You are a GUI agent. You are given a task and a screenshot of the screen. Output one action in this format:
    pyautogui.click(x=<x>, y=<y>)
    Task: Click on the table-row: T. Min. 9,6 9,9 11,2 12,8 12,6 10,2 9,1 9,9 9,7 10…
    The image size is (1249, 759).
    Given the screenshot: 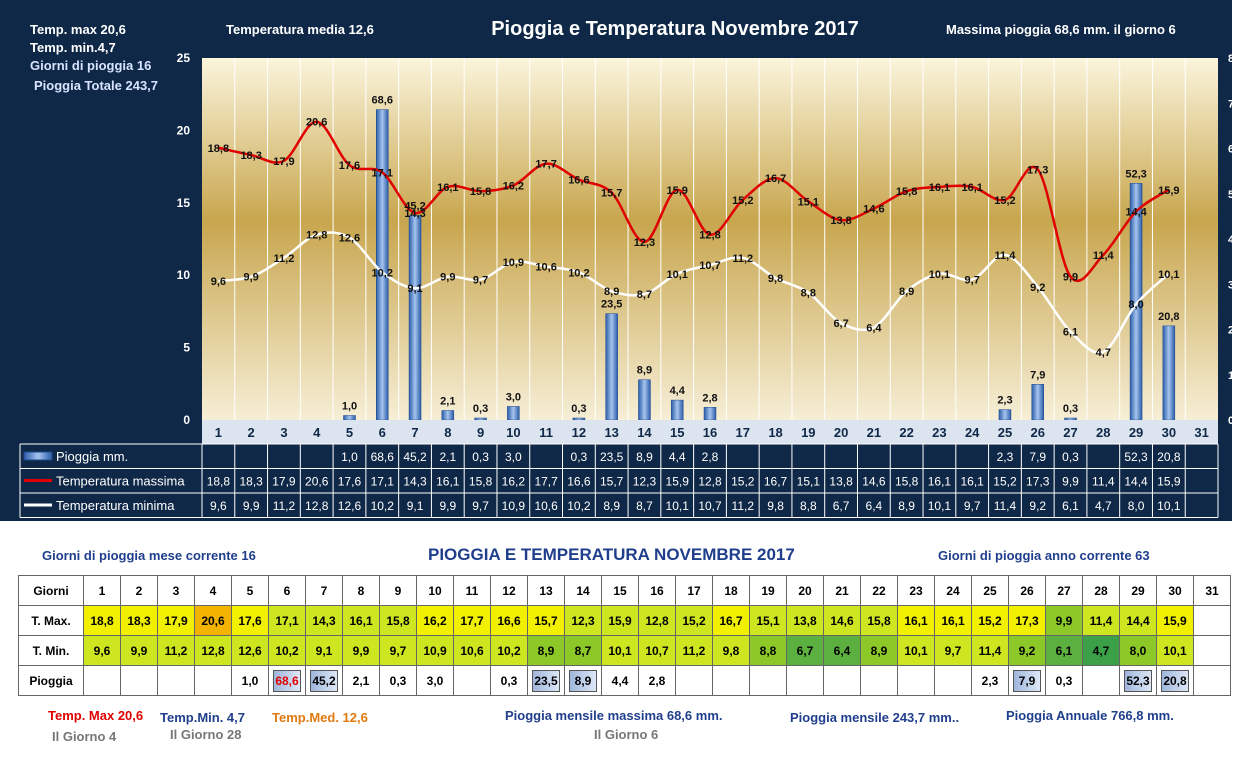 What is the action you would take?
    pyautogui.click(x=624, y=650)
    